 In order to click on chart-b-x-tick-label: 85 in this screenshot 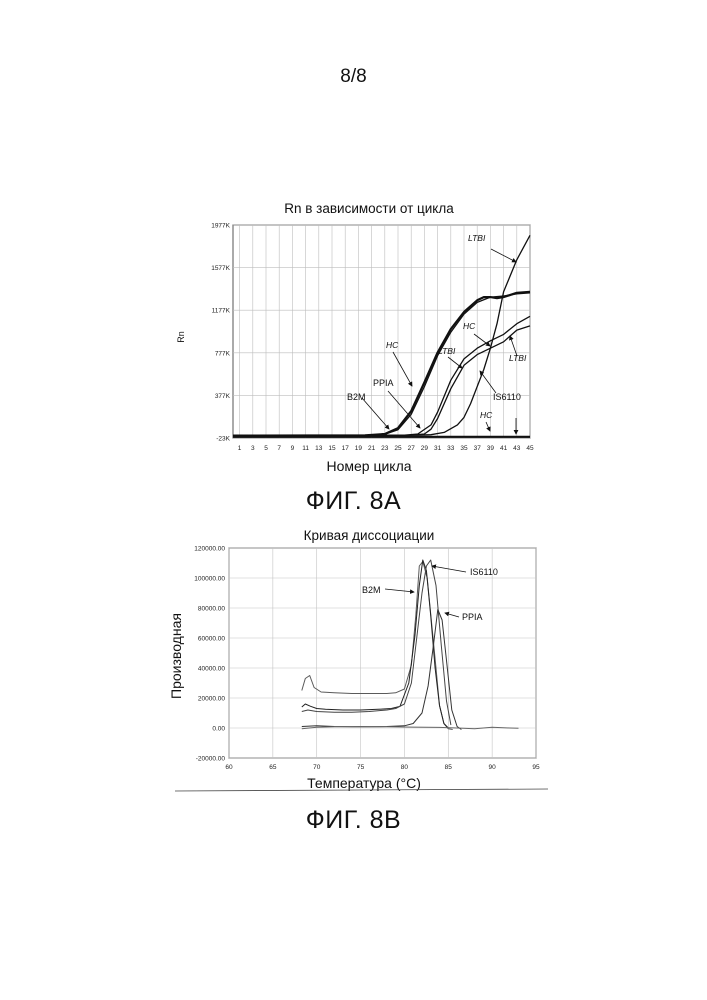, I will do `click(449, 767)`.